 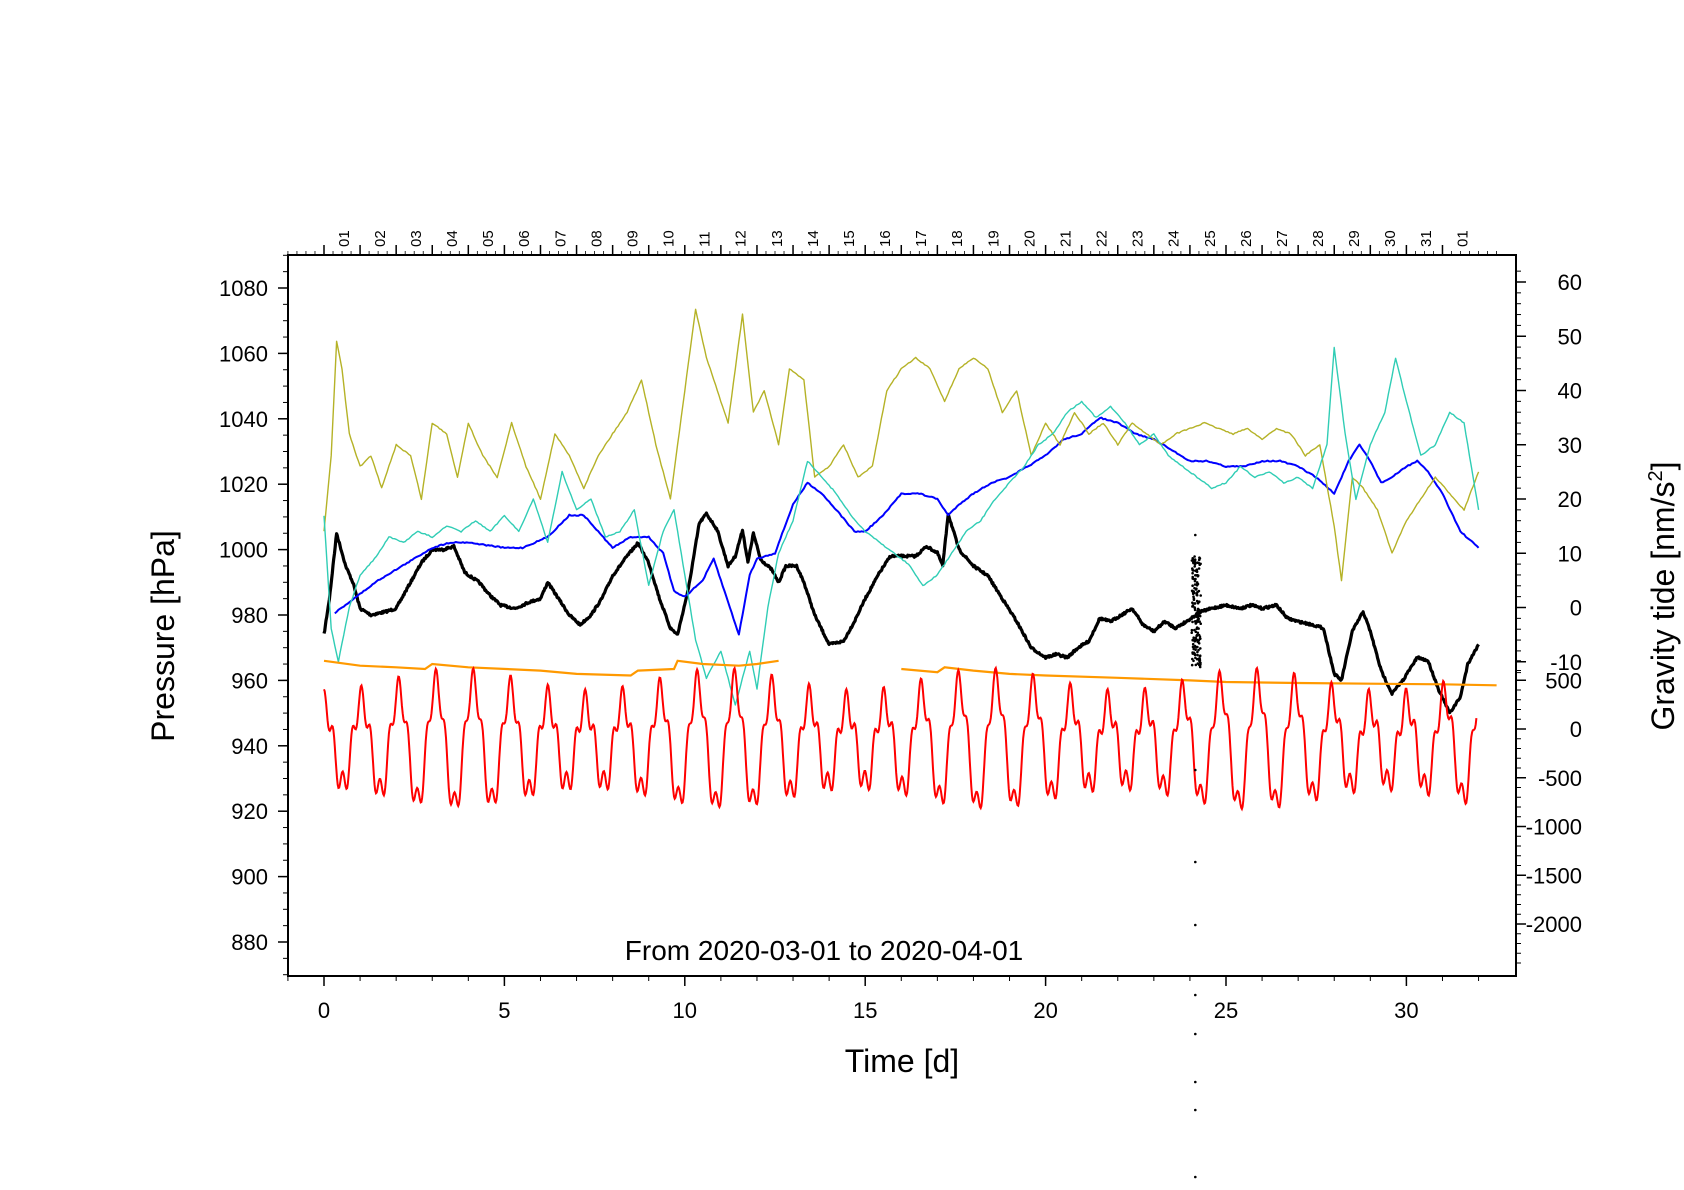 I want to click on right-upper-tick-label: 0, so click(x=1576, y=608).